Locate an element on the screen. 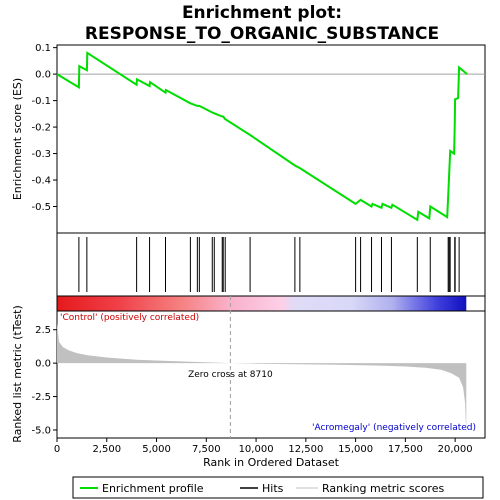 Image resolution: width=500 pixels, height=500 pixels. x-tick-label: 2,500 is located at coordinates (106, 449).